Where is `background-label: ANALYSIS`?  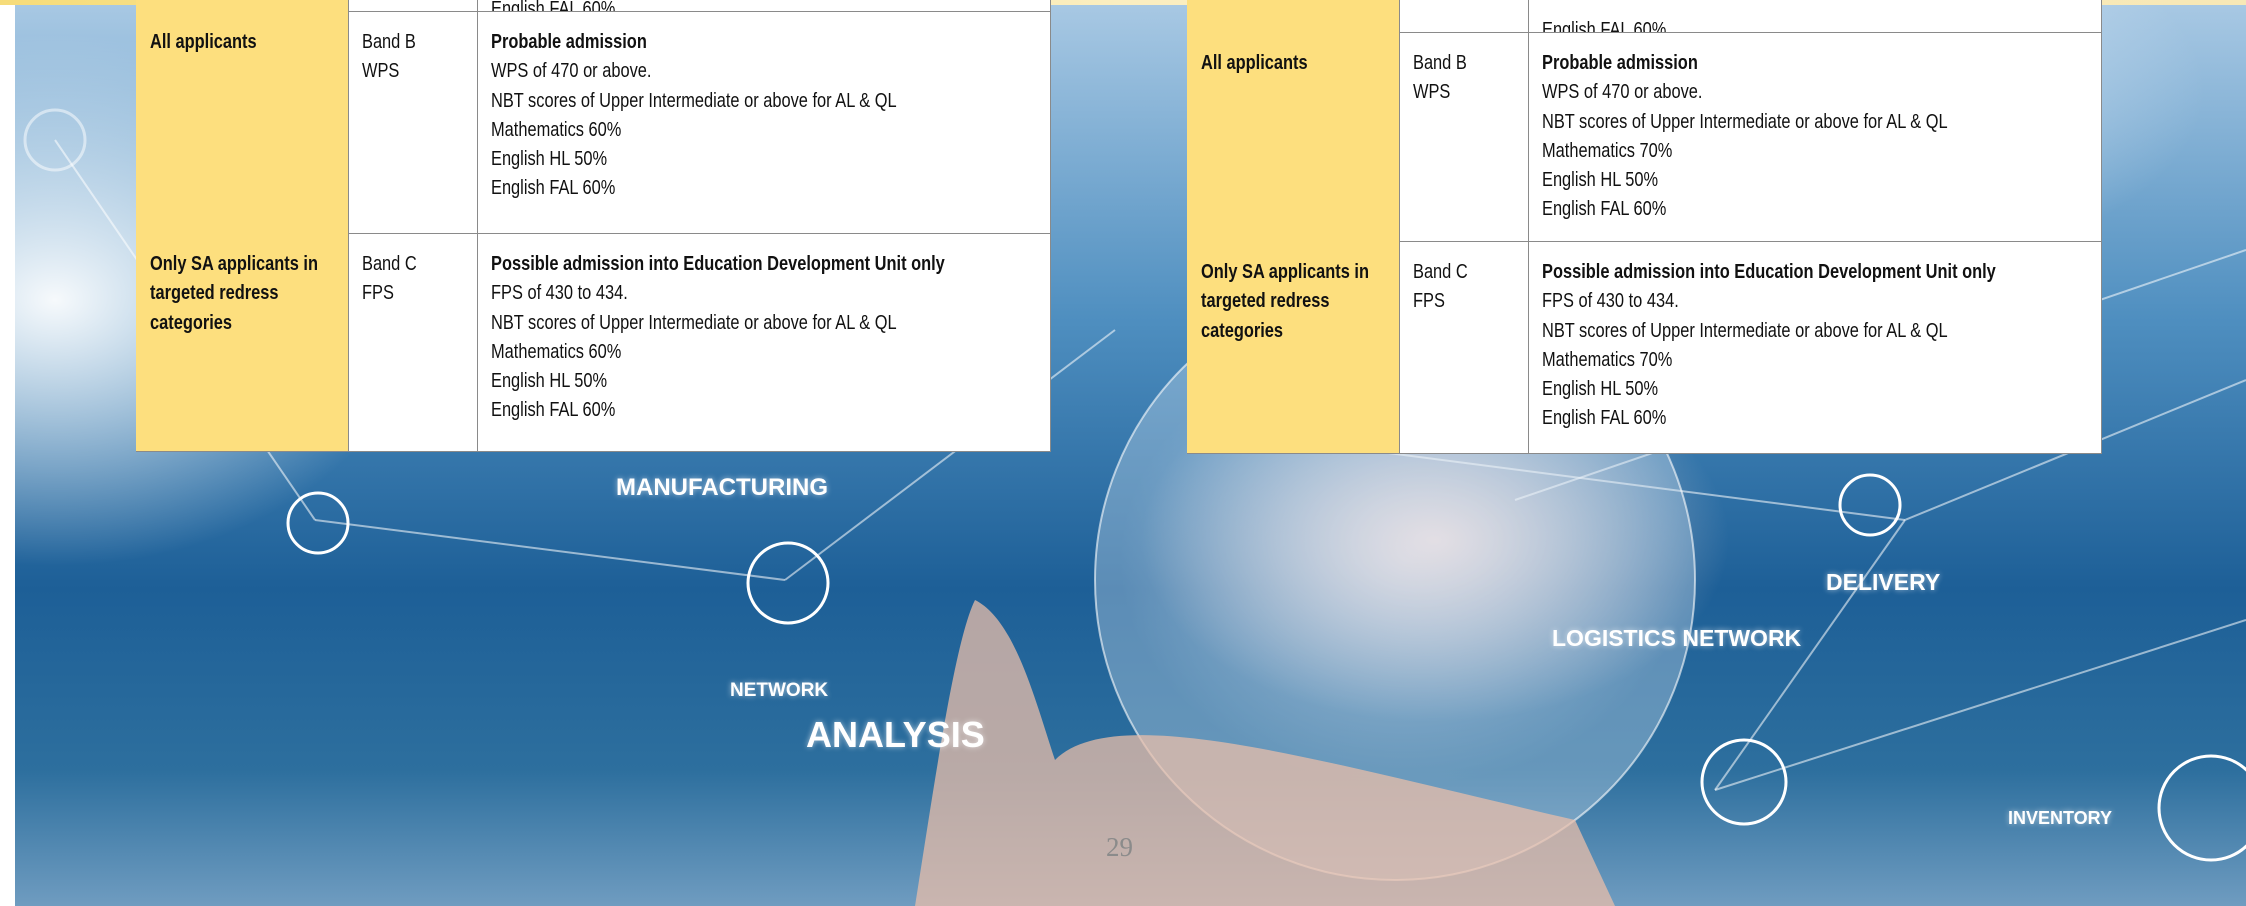
background-label: ANALYSIS is located at coordinates (895, 734).